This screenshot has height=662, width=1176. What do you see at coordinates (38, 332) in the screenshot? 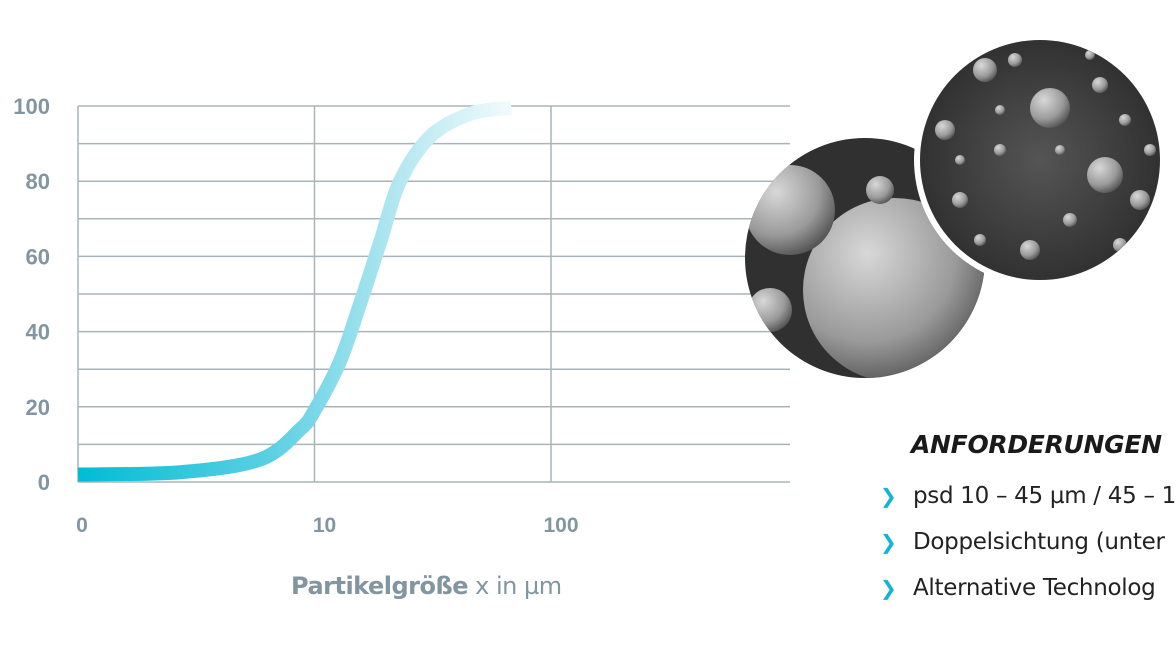
I see `y-tick-label: 40` at bounding box center [38, 332].